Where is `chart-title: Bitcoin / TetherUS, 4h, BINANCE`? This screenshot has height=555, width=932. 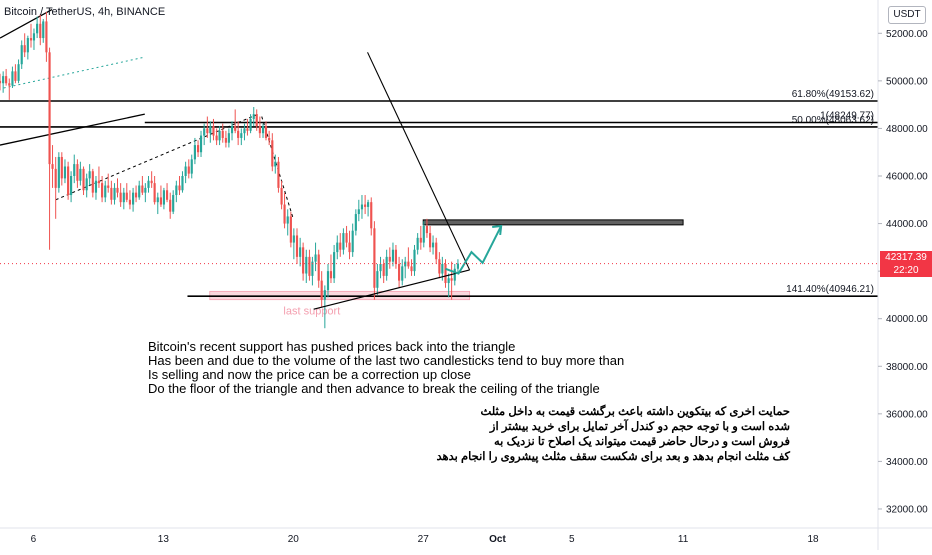 chart-title: Bitcoin / TetherUS, 4h, BINANCE is located at coordinates (85, 12).